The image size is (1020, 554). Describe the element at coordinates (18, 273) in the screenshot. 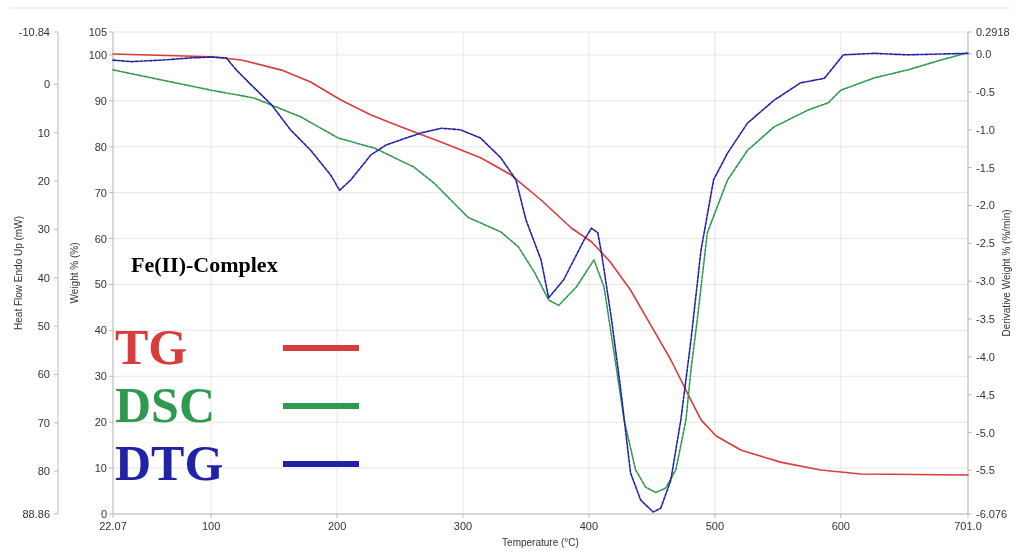

I see `y3-axis-title: Heat Flow Endo Up (mW)` at that location.